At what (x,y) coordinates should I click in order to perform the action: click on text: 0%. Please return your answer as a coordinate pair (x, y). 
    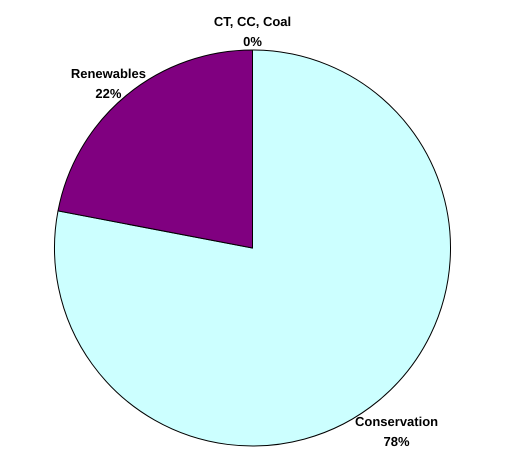
    Looking at the image, I should click on (252, 41).